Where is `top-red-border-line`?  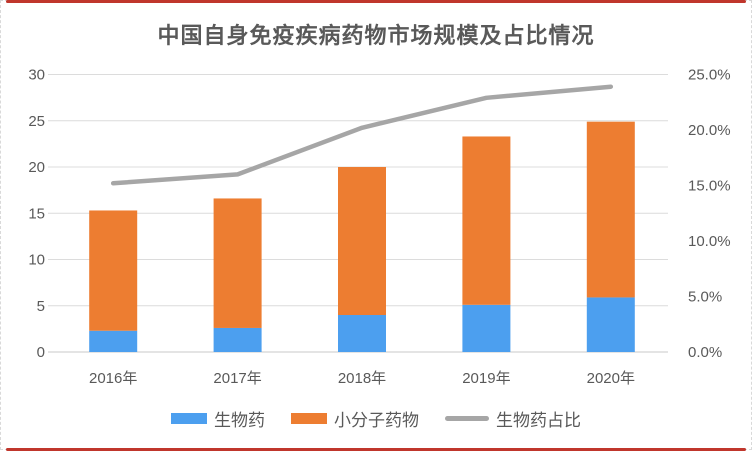
top-red-border-line is located at coordinates (376, 1).